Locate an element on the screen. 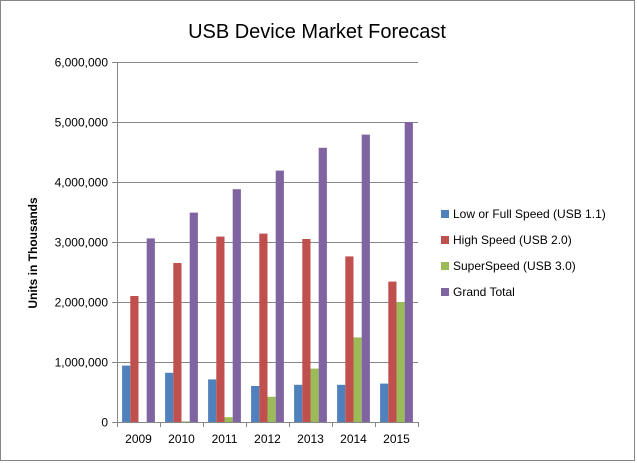 The height and width of the screenshot is (463, 637). y-axis-label: Units in Thousands is located at coordinates (33, 253).